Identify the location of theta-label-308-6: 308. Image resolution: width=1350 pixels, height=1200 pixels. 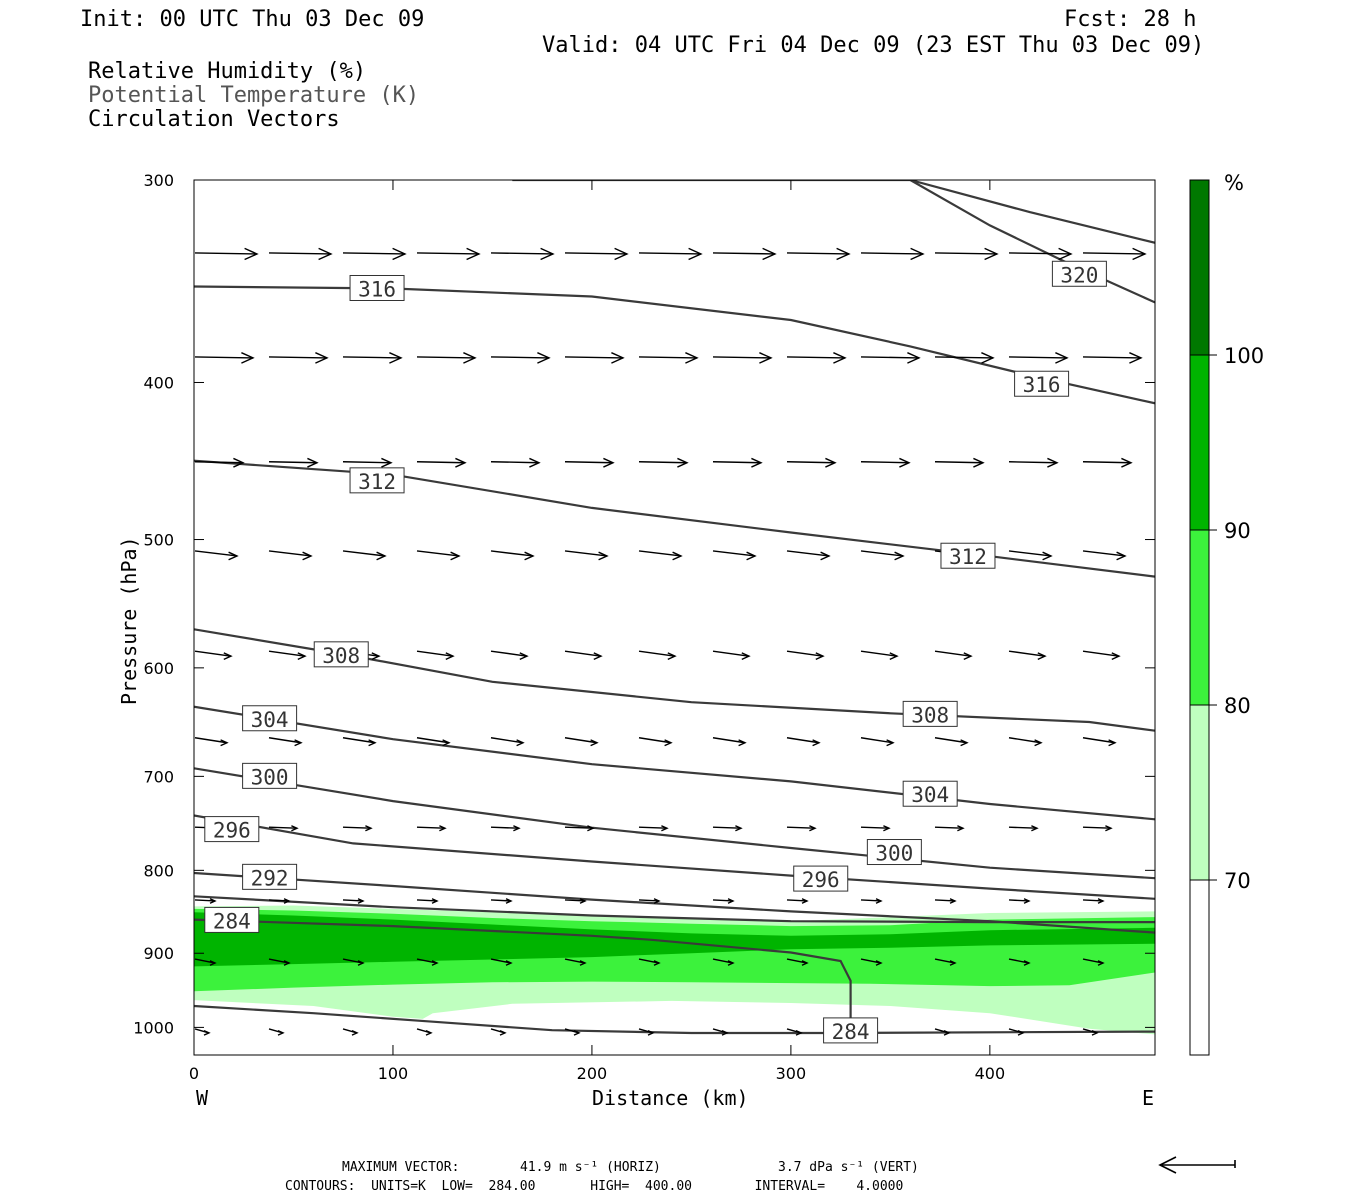
(341, 654).